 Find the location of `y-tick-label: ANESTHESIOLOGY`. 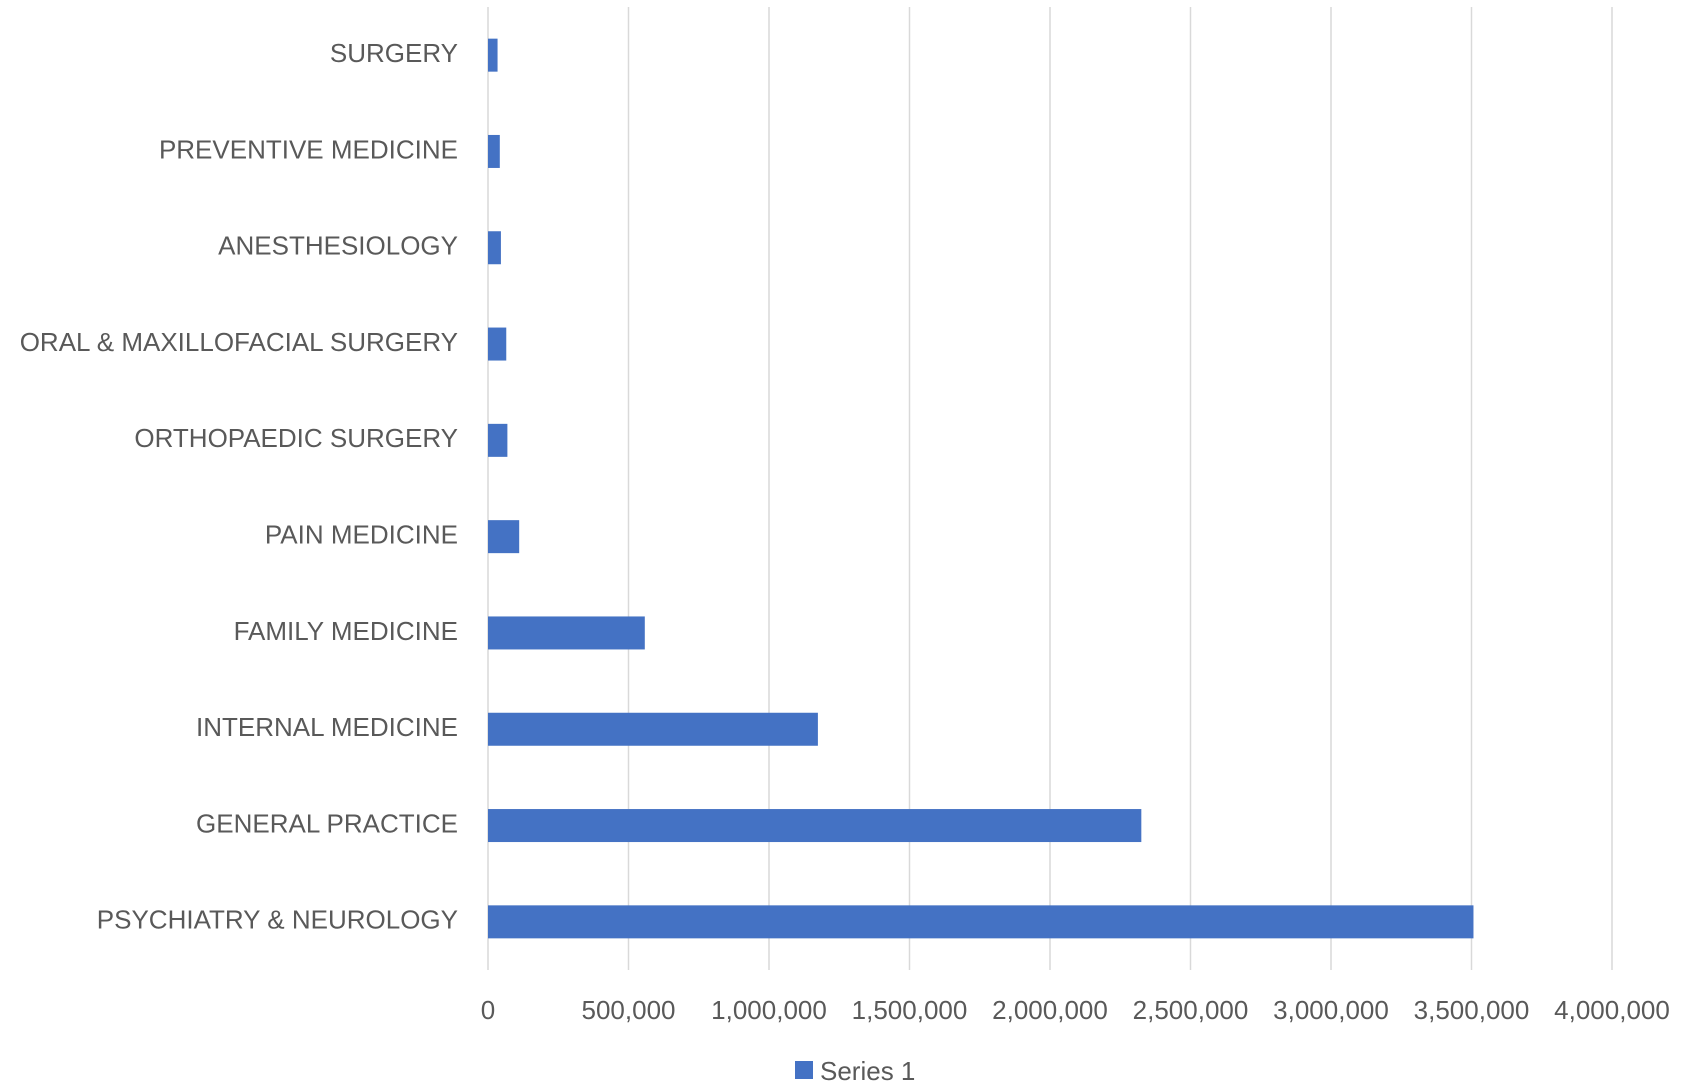

y-tick-label: ANESTHESIOLOGY is located at coordinates (338, 246).